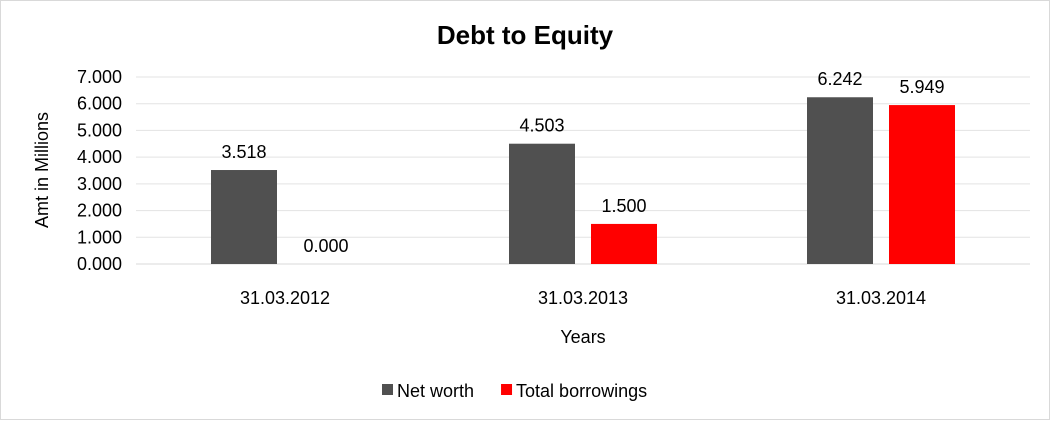 Image resolution: width=1051 pixels, height=421 pixels. What do you see at coordinates (42, 170) in the screenshot?
I see `y-axis-label: Amt in Millions` at bounding box center [42, 170].